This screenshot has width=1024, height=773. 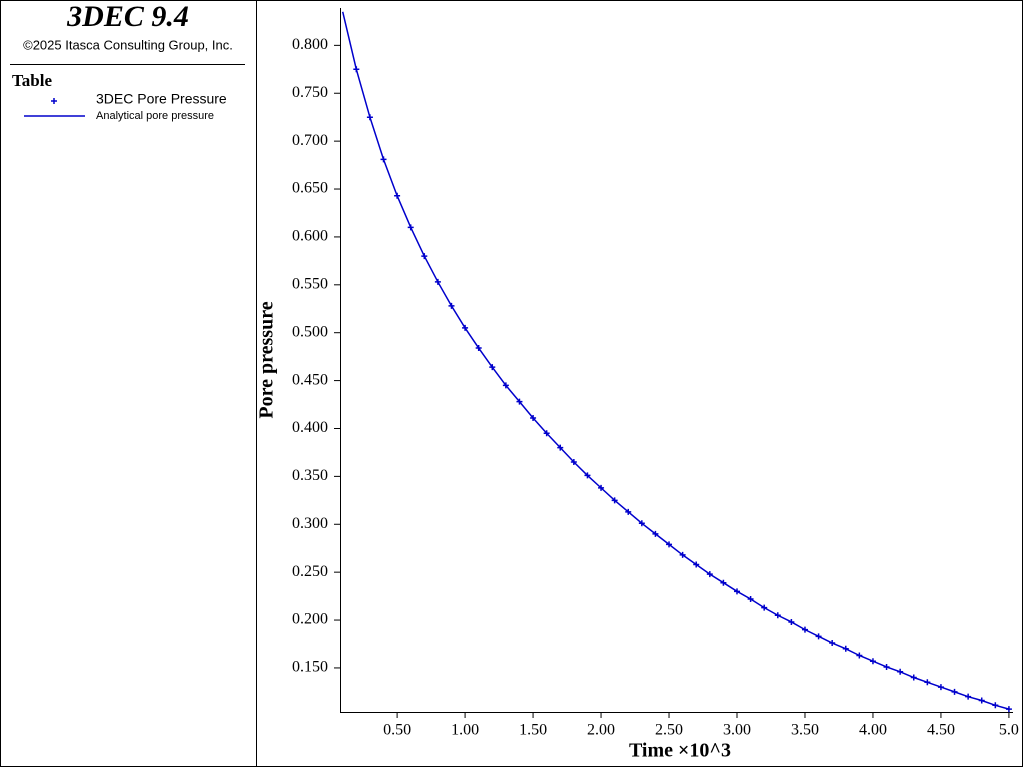 I want to click on x-tick-label: 5.0, so click(x=1009, y=730).